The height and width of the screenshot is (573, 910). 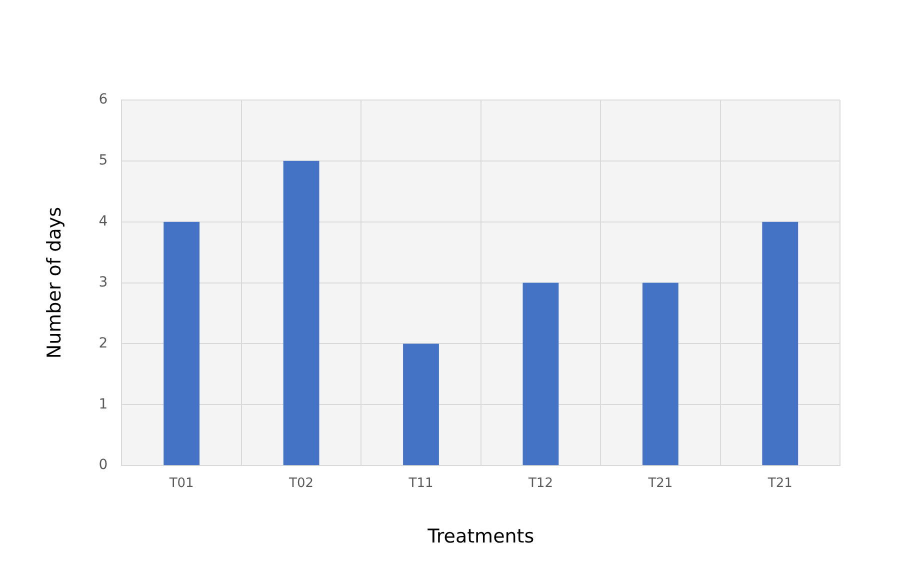 What do you see at coordinates (103, 222) in the screenshot?
I see `y-tick-label: 4` at bounding box center [103, 222].